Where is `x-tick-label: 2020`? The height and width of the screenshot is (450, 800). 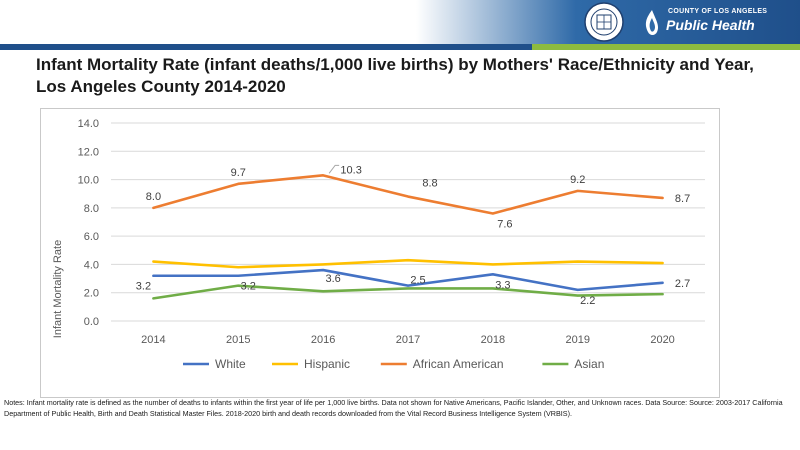
x-tick-label: 2020 is located at coordinates (662, 340).